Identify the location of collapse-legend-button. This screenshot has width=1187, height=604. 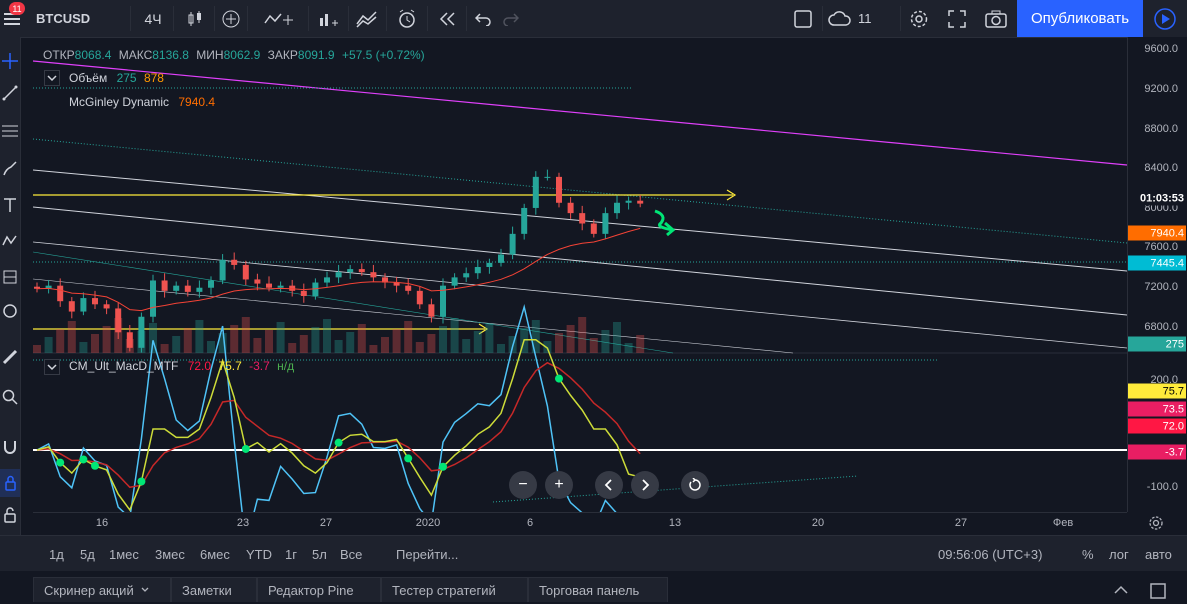
(52, 78).